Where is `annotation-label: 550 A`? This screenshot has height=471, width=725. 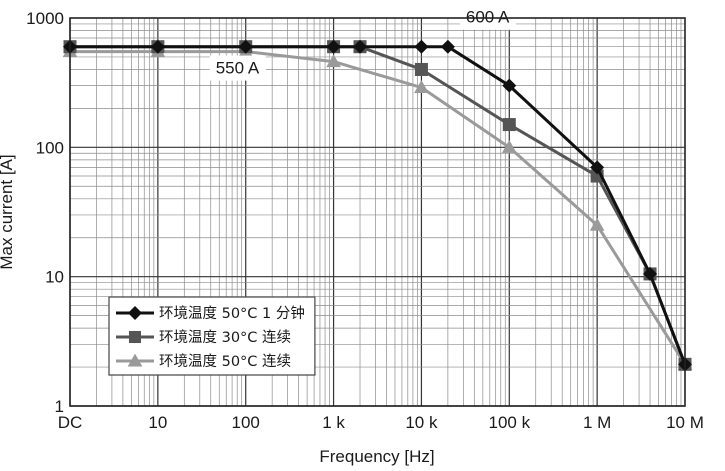
annotation-label: 550 A is located at coordinates (238, 68).